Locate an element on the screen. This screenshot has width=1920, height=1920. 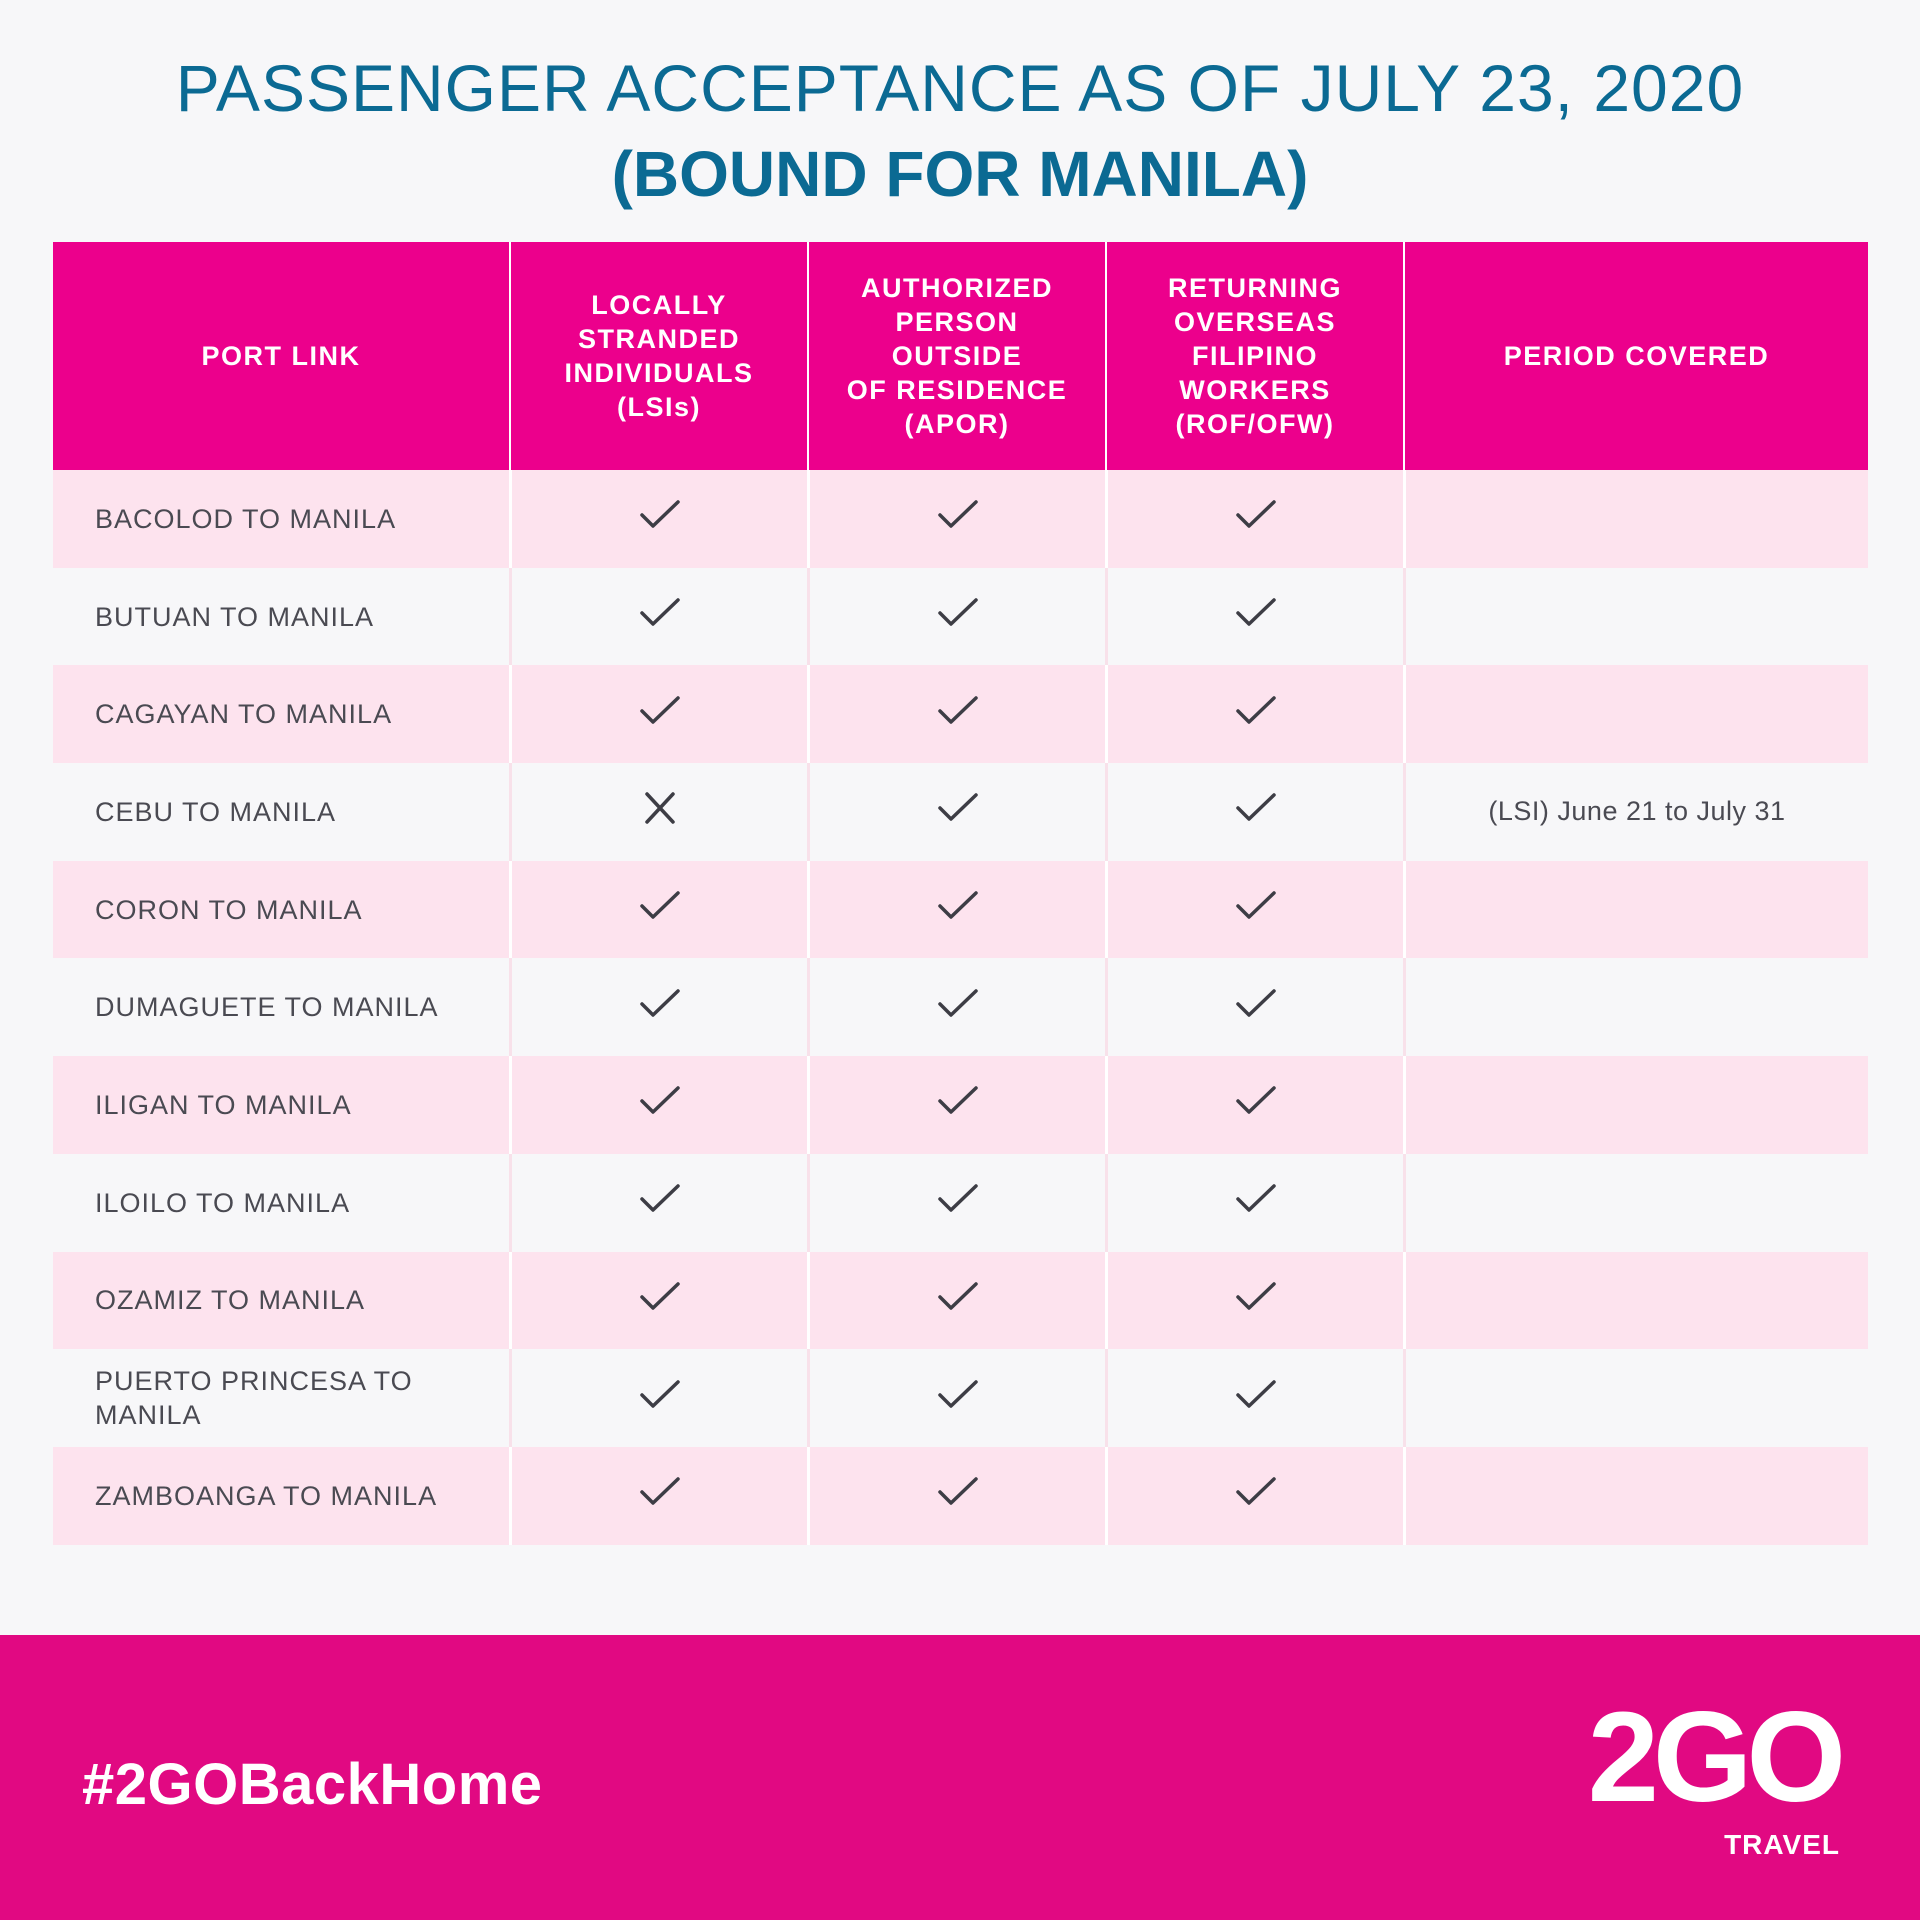
table-row: CAGAYAN TO MANILA is located at coordinates (960, 714).